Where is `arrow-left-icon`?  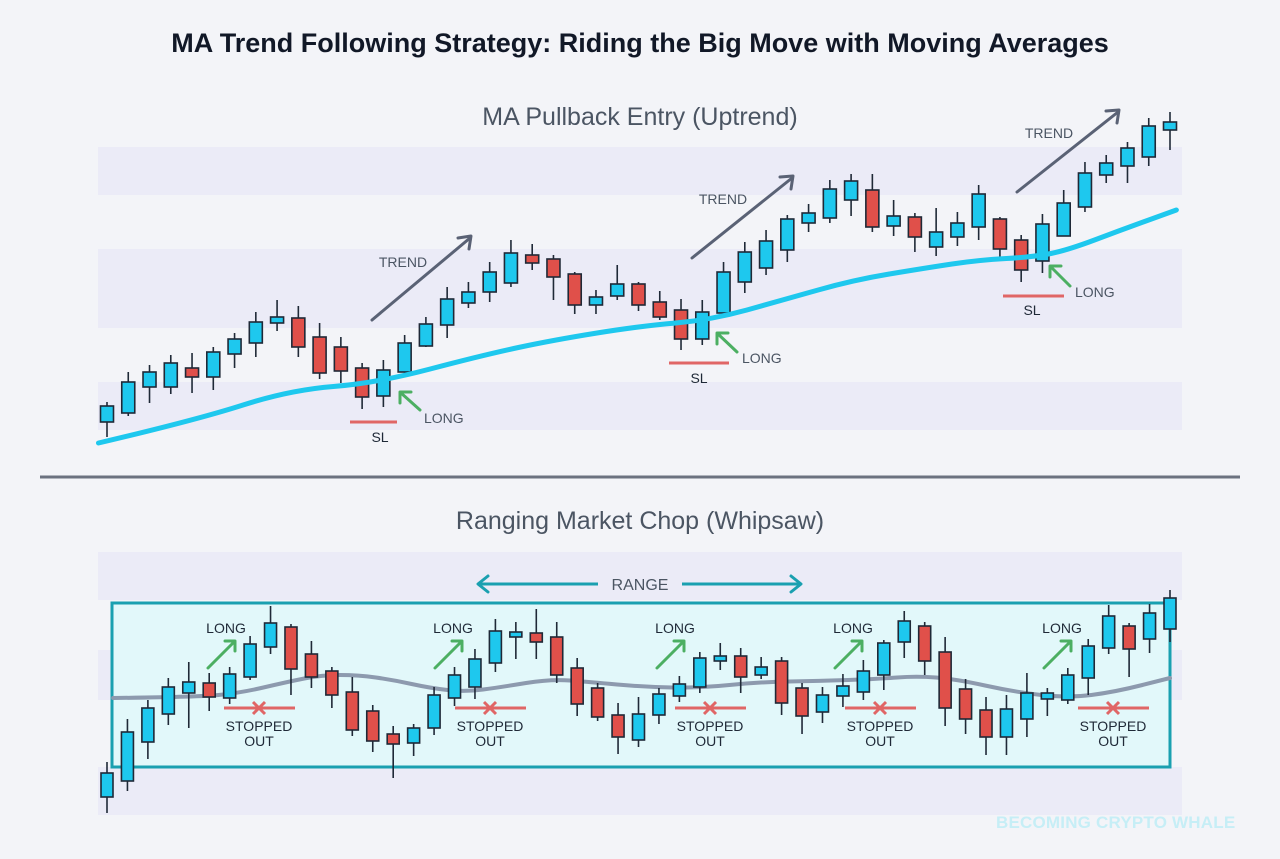 arrow-left-icon is located at coordinates (483, 584).